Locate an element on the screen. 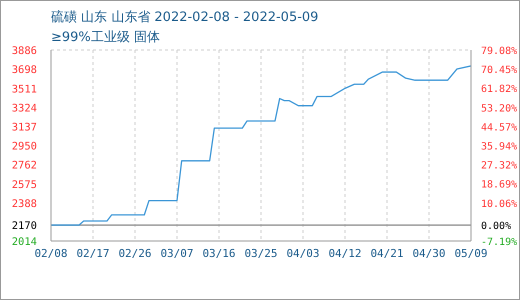 The image size is (520, 300). x-tick-label: 03/25 is located at coordinates (261, 253).